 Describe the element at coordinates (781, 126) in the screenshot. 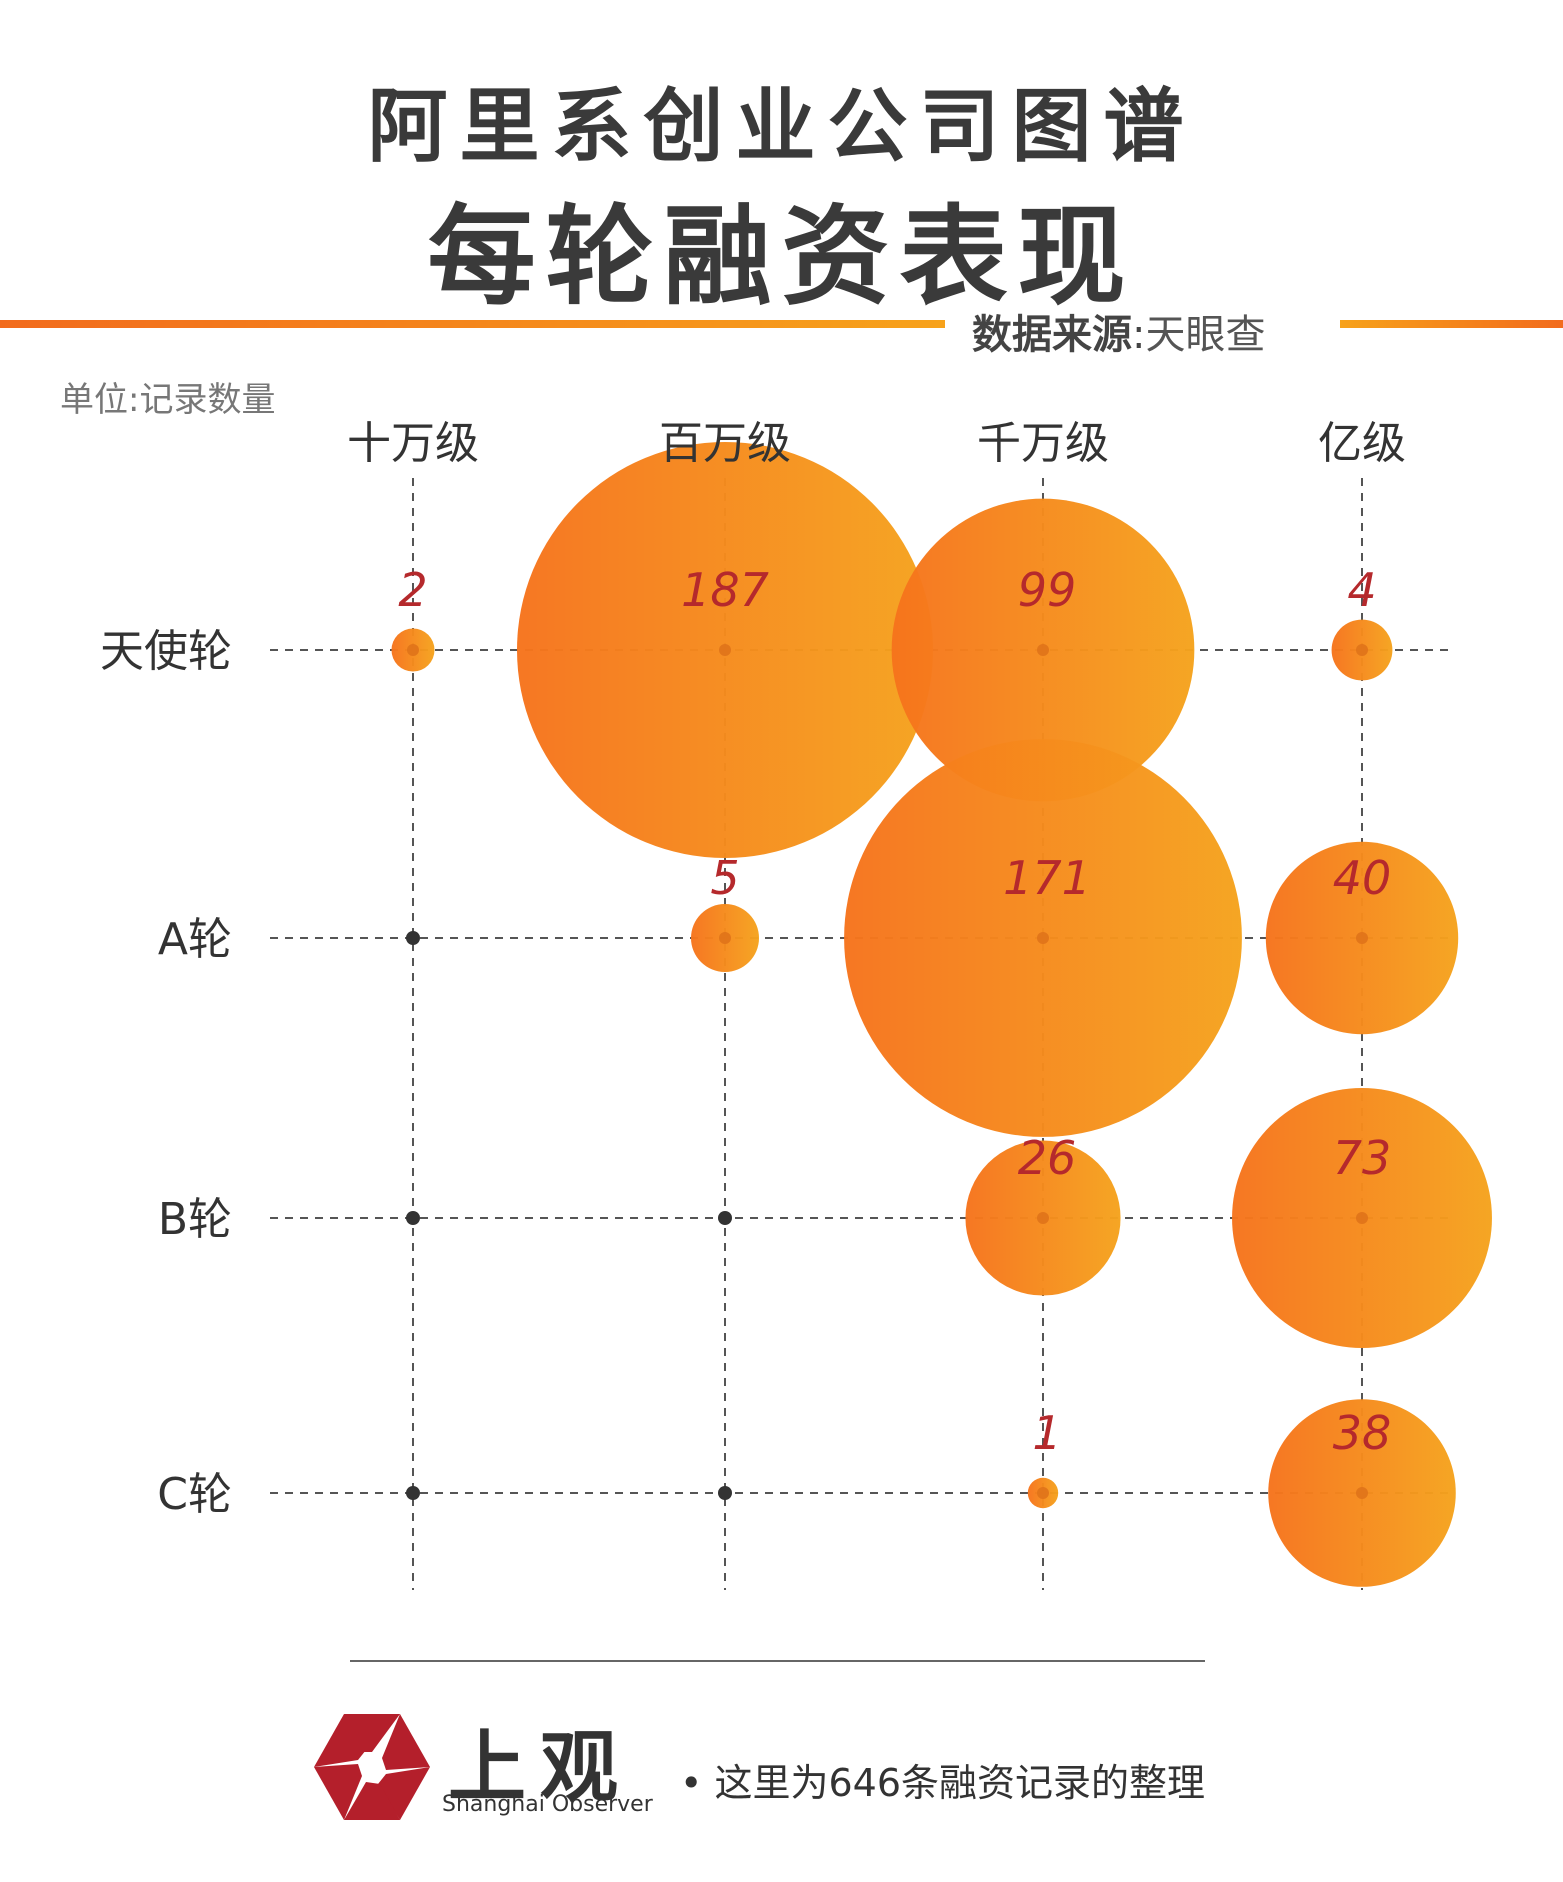

I see `chart-title-line1: 阿里系创业公司图谱` at that location.